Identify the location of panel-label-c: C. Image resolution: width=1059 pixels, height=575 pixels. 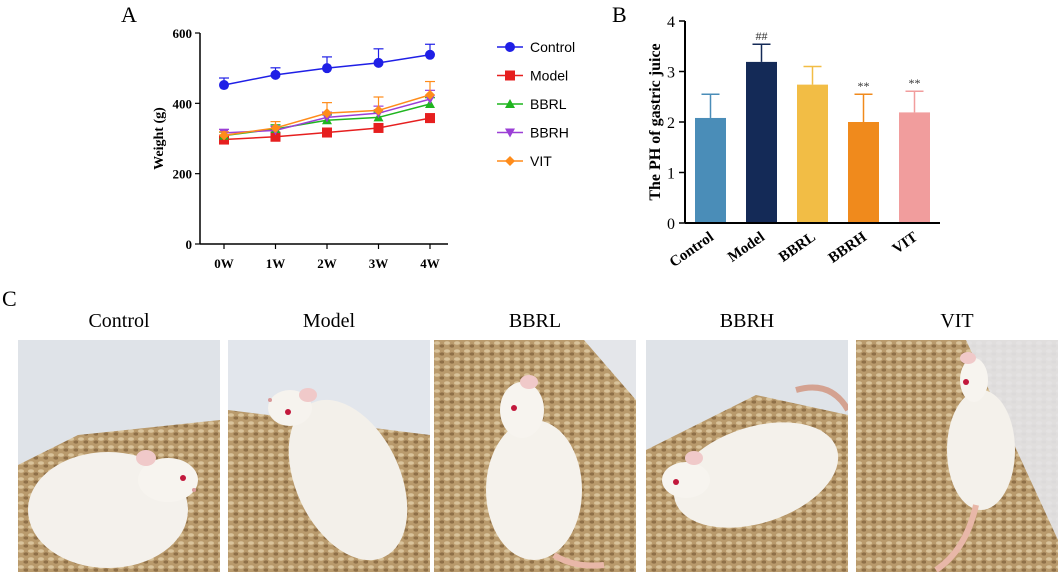
(9, 298).